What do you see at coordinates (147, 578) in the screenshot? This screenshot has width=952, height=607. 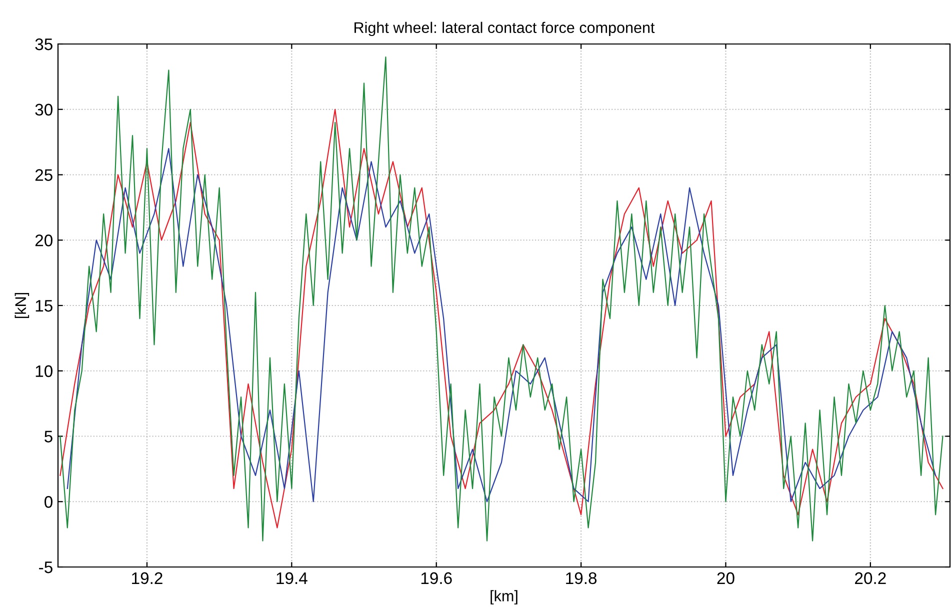 I see `x-tick-label: 19.2` at bounding box center [147, 578].